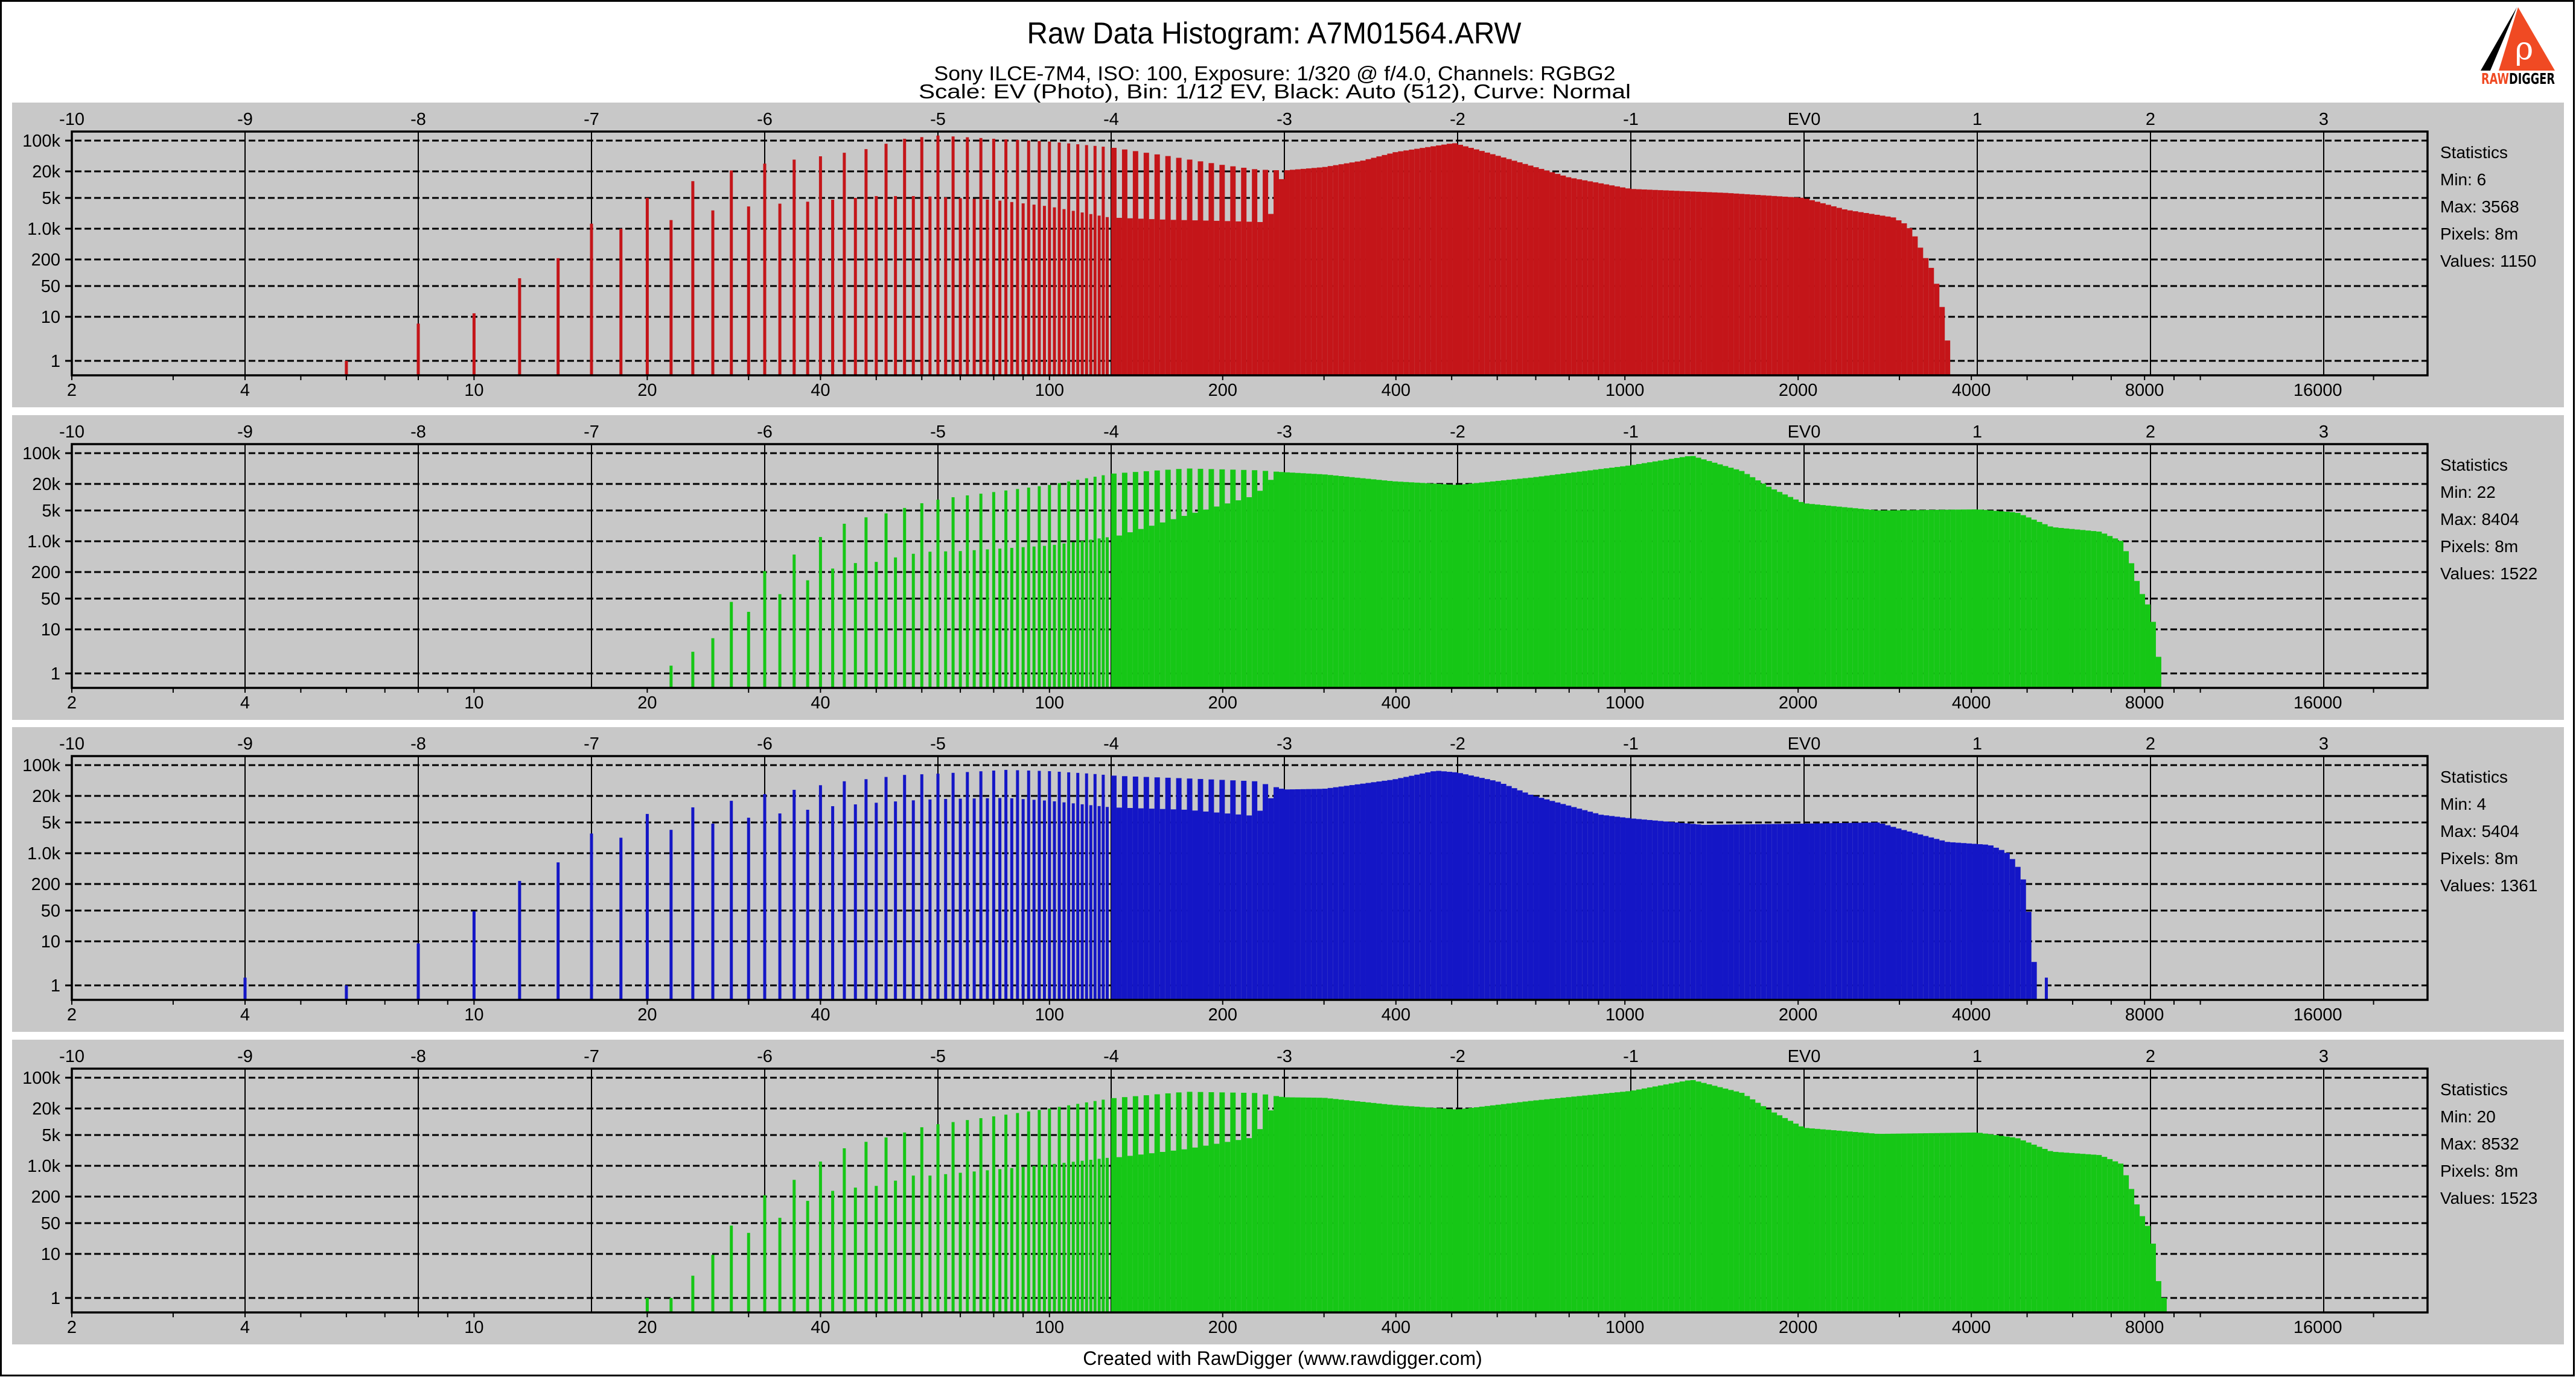  Describe the element at coordinates (473, 390) in the screenshot. I see `x-tick-label: 10` at that location.